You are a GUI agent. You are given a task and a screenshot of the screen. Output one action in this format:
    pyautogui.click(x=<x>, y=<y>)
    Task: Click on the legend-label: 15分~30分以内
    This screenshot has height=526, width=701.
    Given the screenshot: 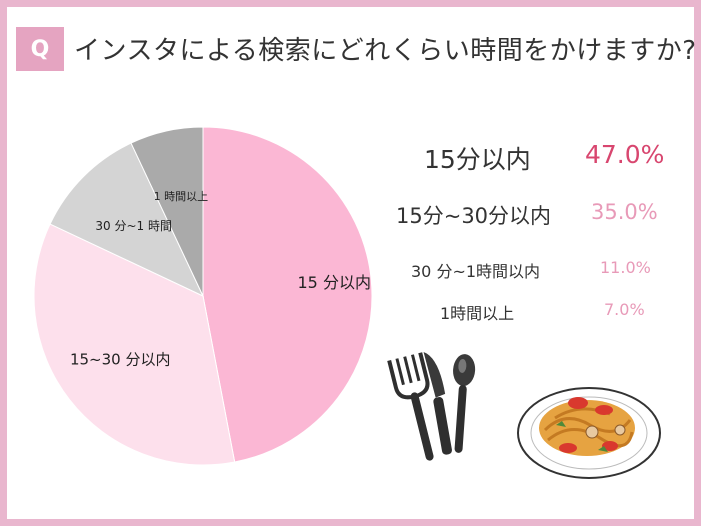 What is the action you would take?
    pyautogui.click(x=474, y=216)
    